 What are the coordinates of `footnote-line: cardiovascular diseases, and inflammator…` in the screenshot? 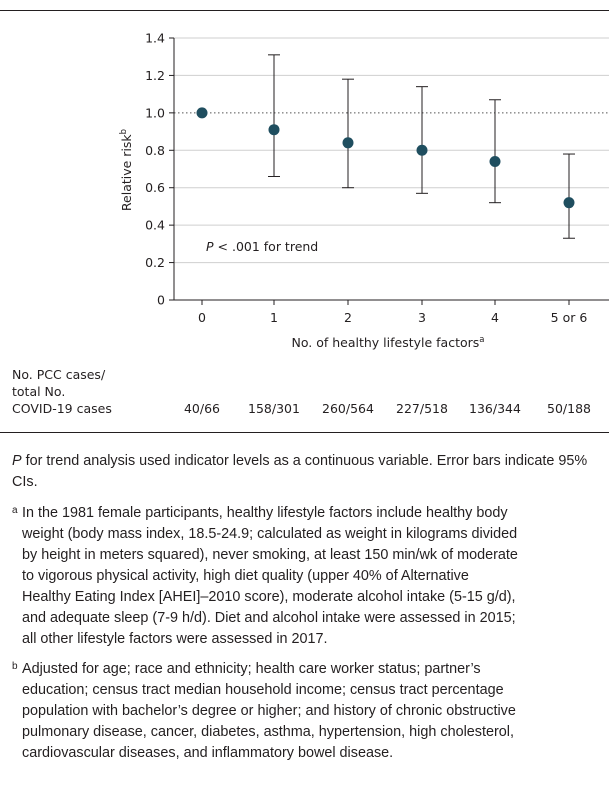 It's located at (208, 753).